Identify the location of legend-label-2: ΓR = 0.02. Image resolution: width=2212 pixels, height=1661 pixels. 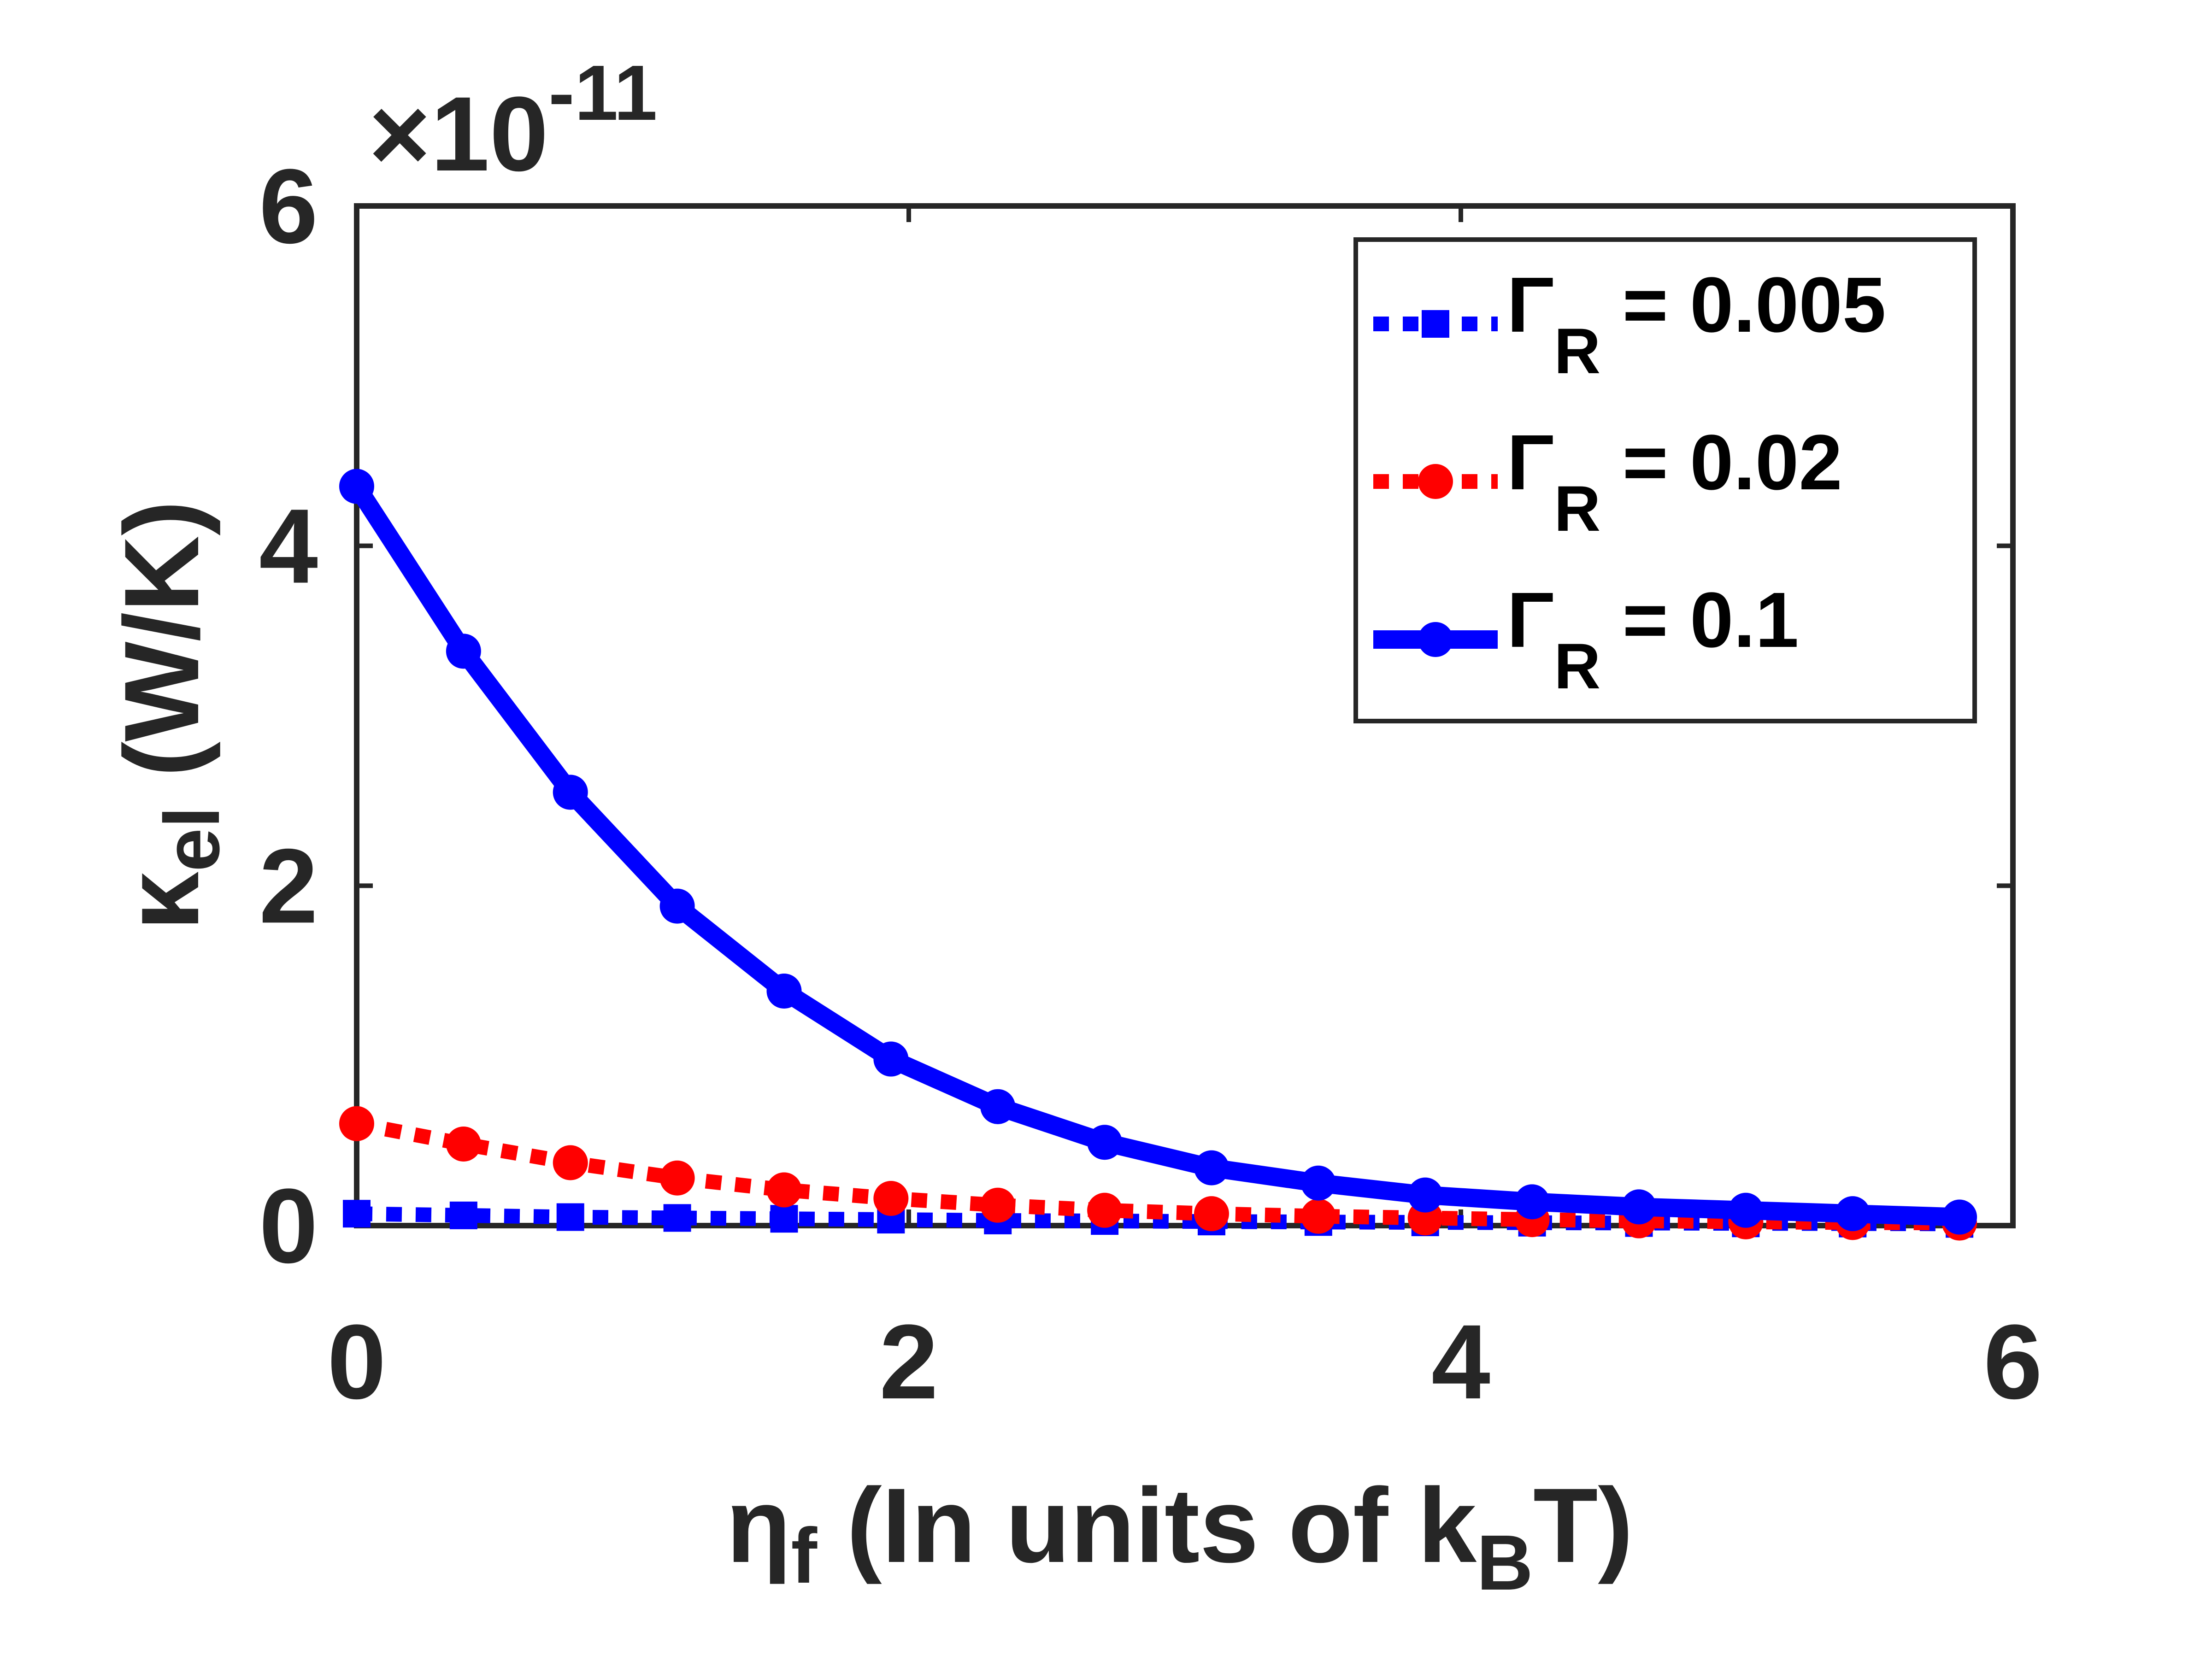
(1674, 482).